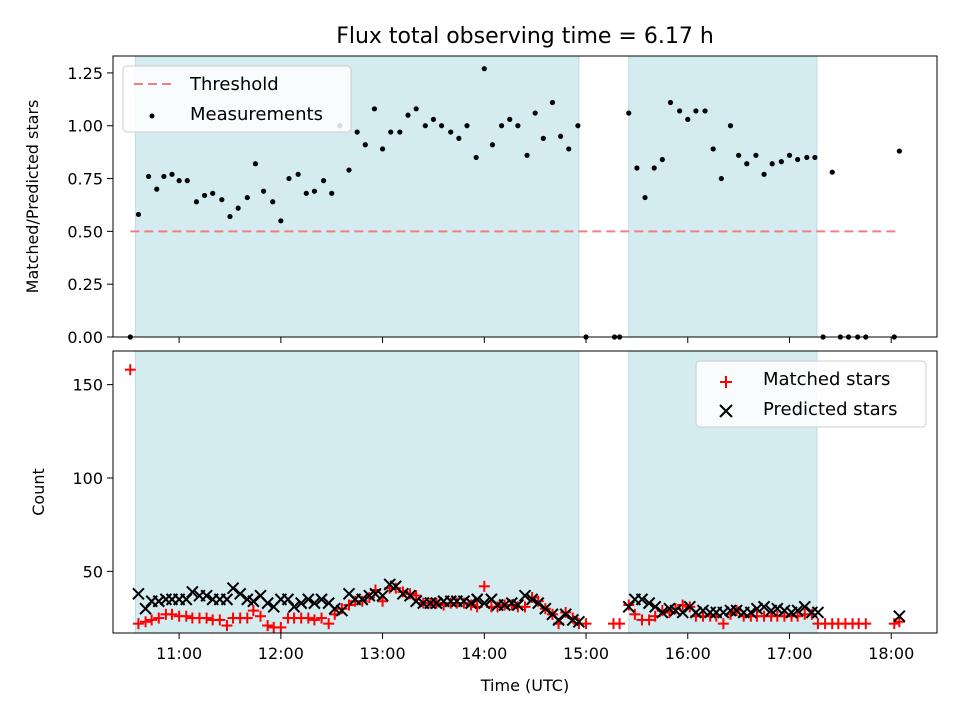 The width and height of the screenshot is (960, 720). What do you see at coordinates (789, 653) in the screenshot?
I see `bottom-x-tick-label: 17:00` at bounding box center [789, 653].